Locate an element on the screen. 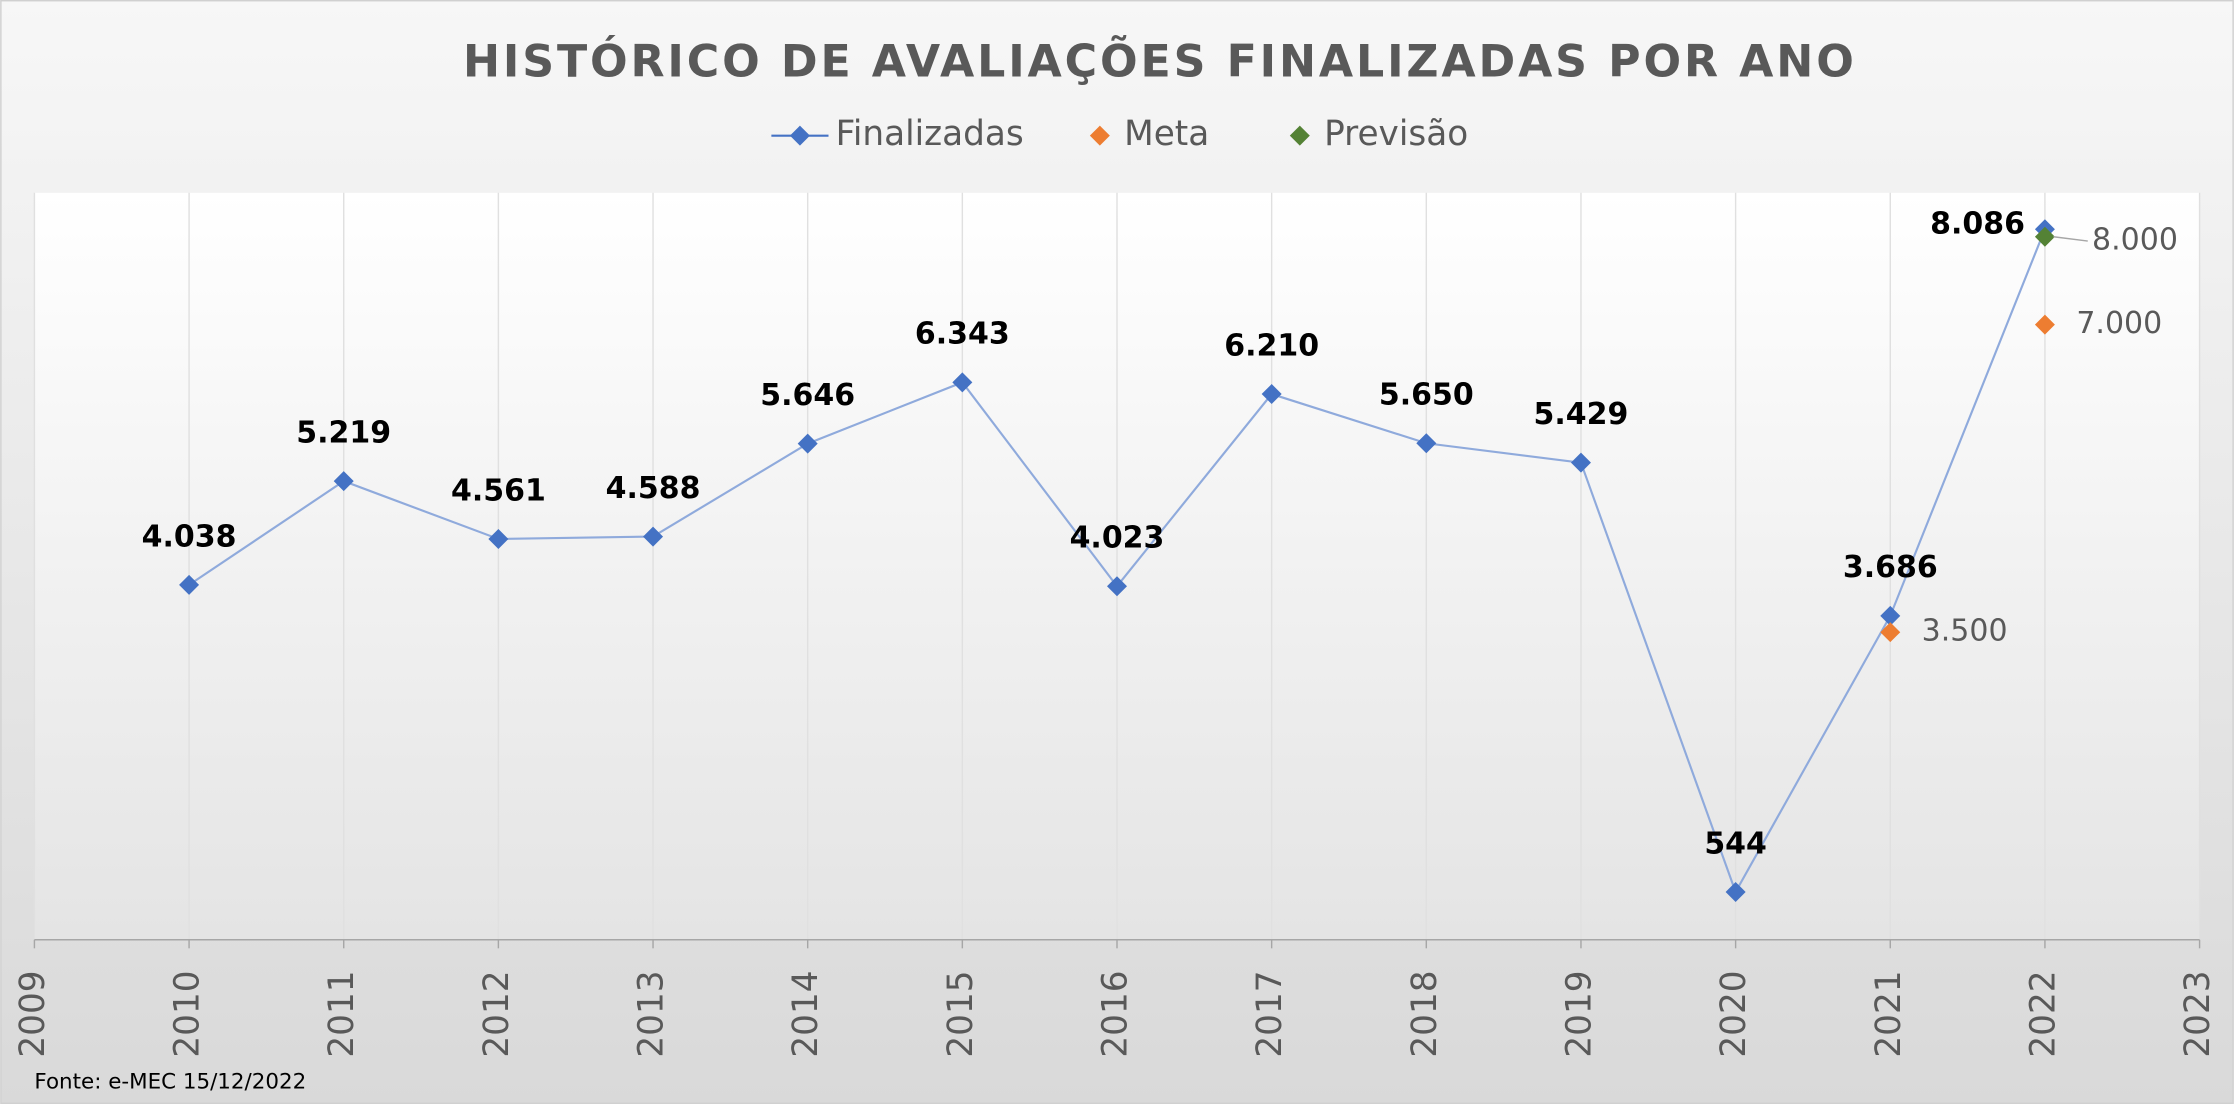  data-label: 8.086 is located at coordinates (1977, 223).